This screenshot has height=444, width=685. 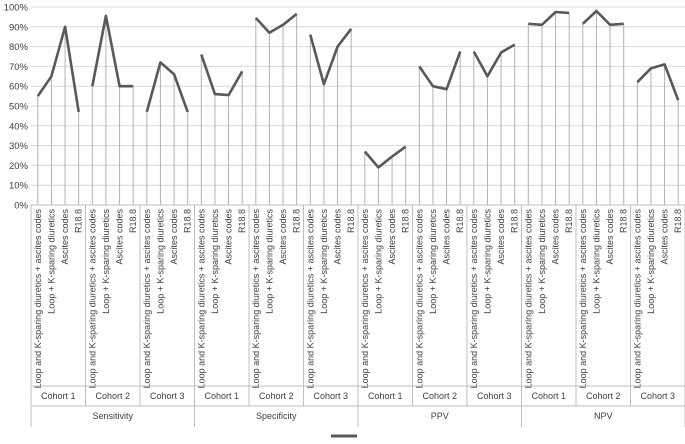 I want to click on y-tick-label: 70%, so click(x=19, y=67).